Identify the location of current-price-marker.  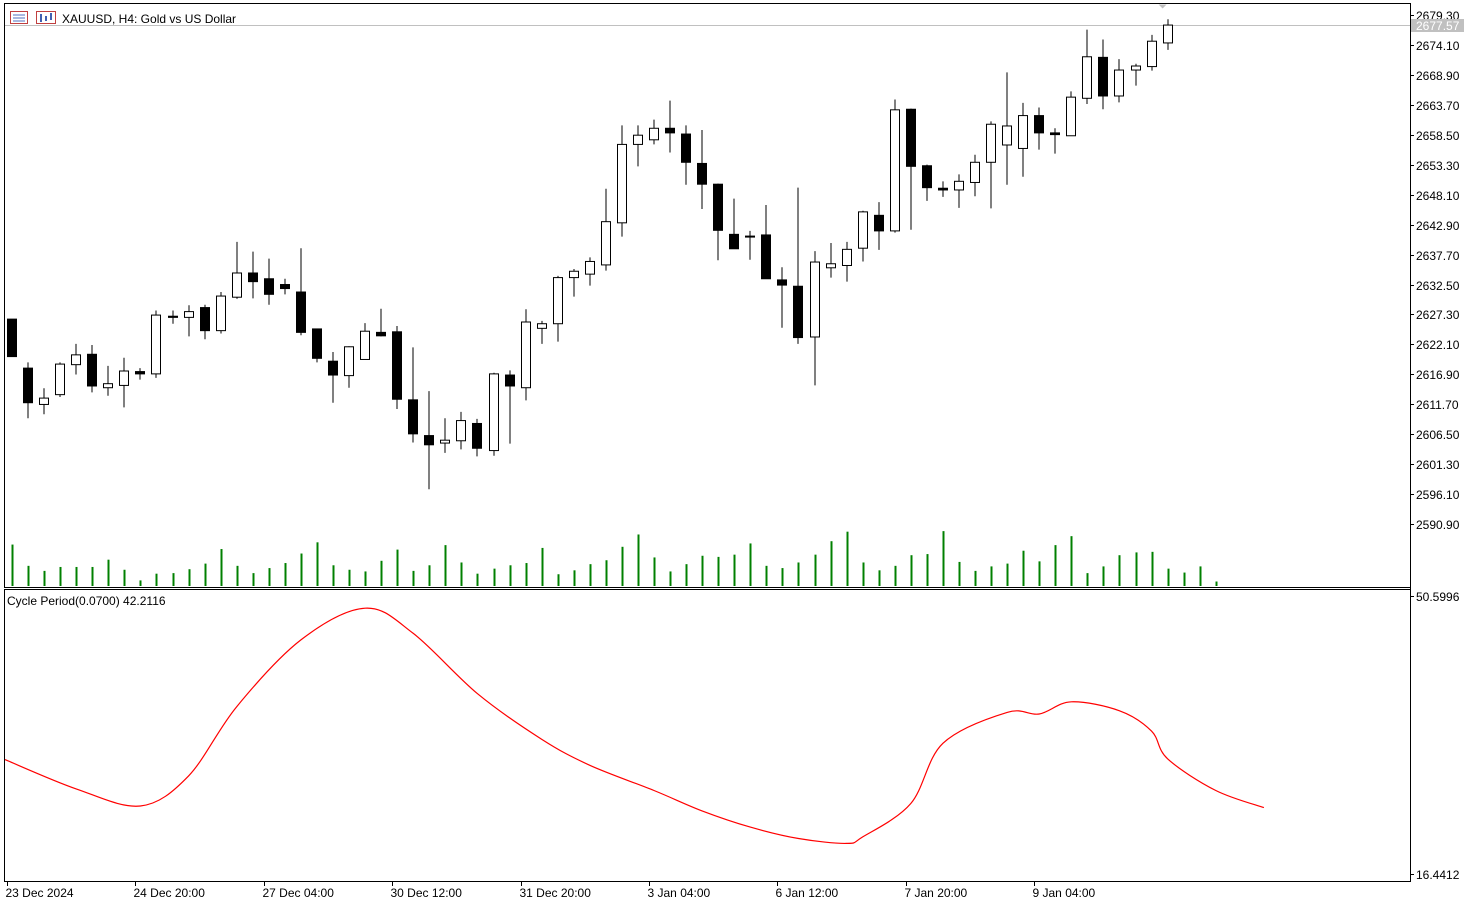
(1162, 6).